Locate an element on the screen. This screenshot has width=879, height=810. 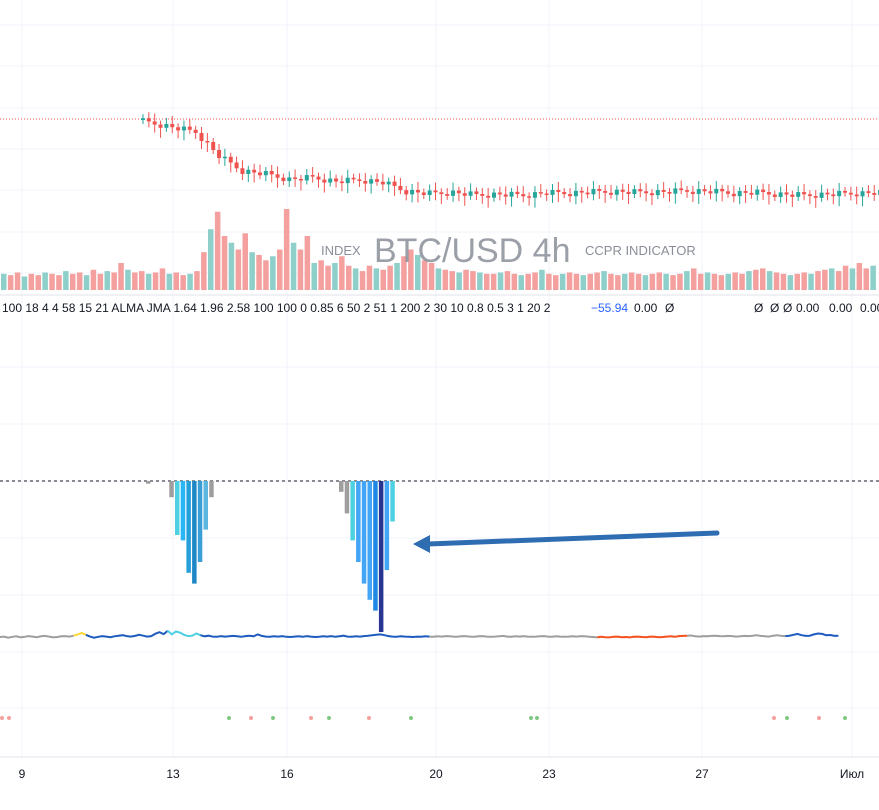
x-tick-label: 13 is located at coordinates (173, 774).